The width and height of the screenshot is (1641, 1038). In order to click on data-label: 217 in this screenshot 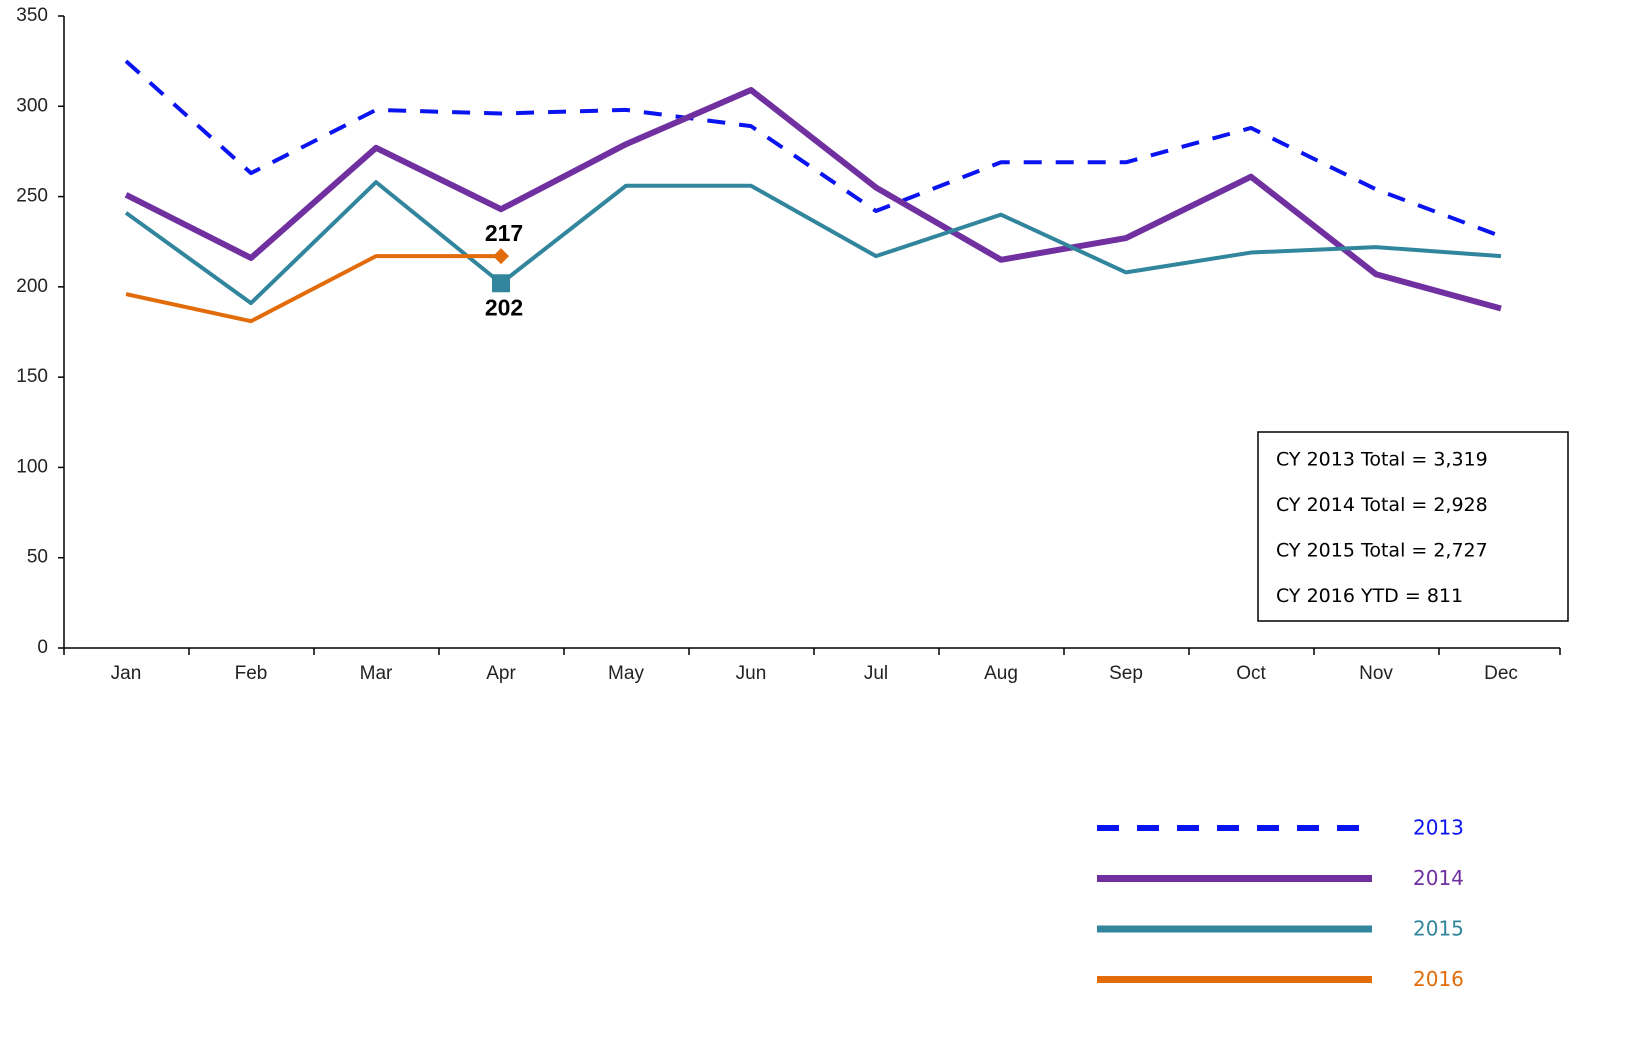, I will do `click(504, 233)`.